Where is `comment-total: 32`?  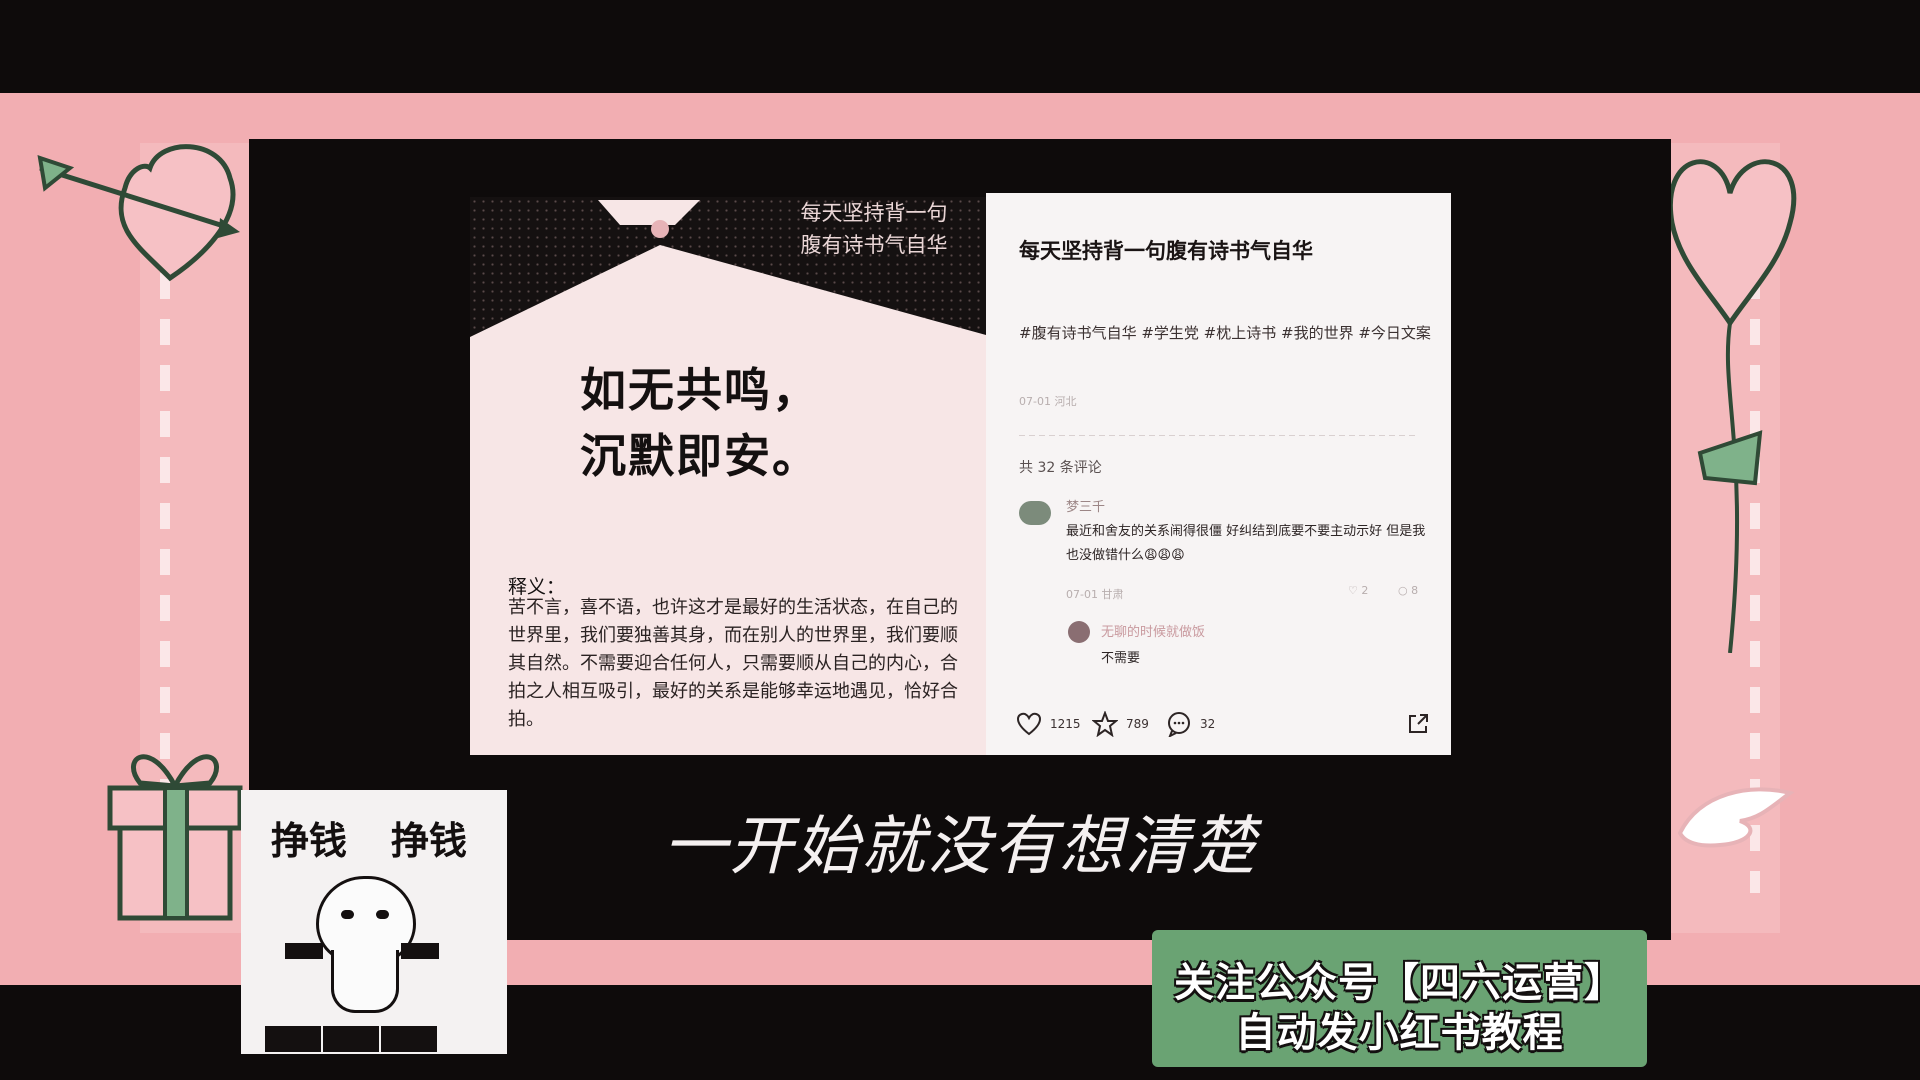 comment-total: 32 is located at coordinates (1208, 724).